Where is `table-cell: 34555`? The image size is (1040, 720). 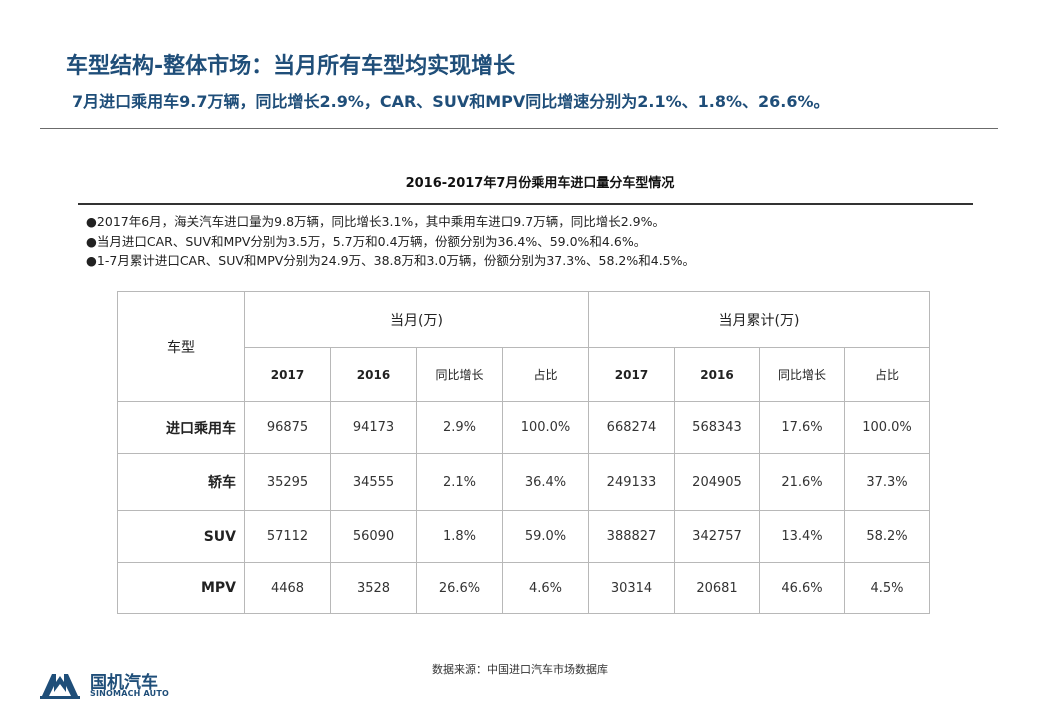 table-cell: 34555 is located at coordinates (373, 482).